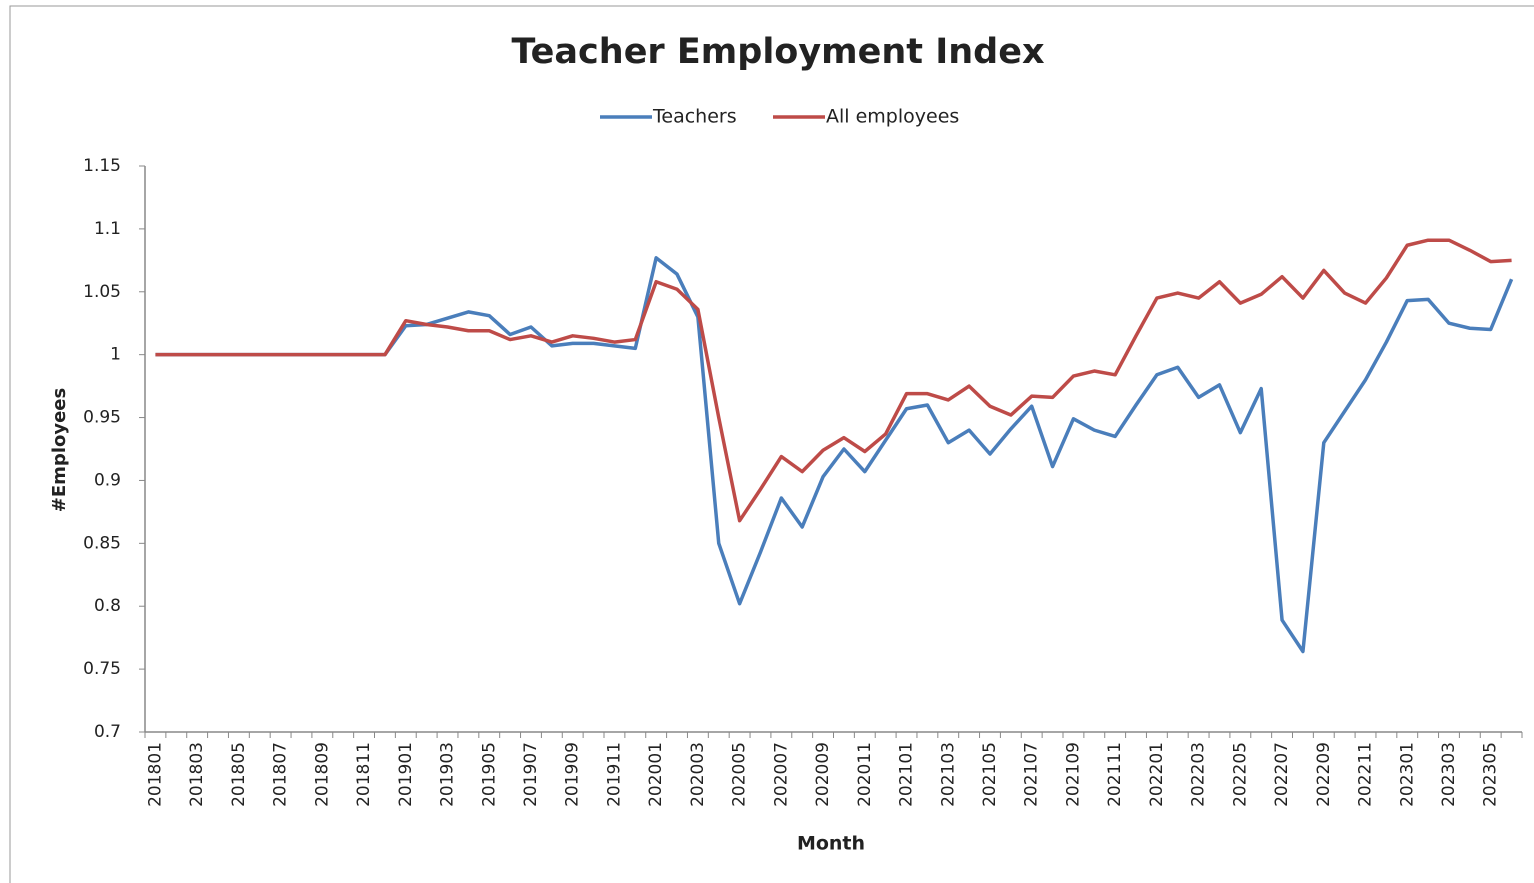  I want to click on x-tick-label: 202303, so click(1449, 774).